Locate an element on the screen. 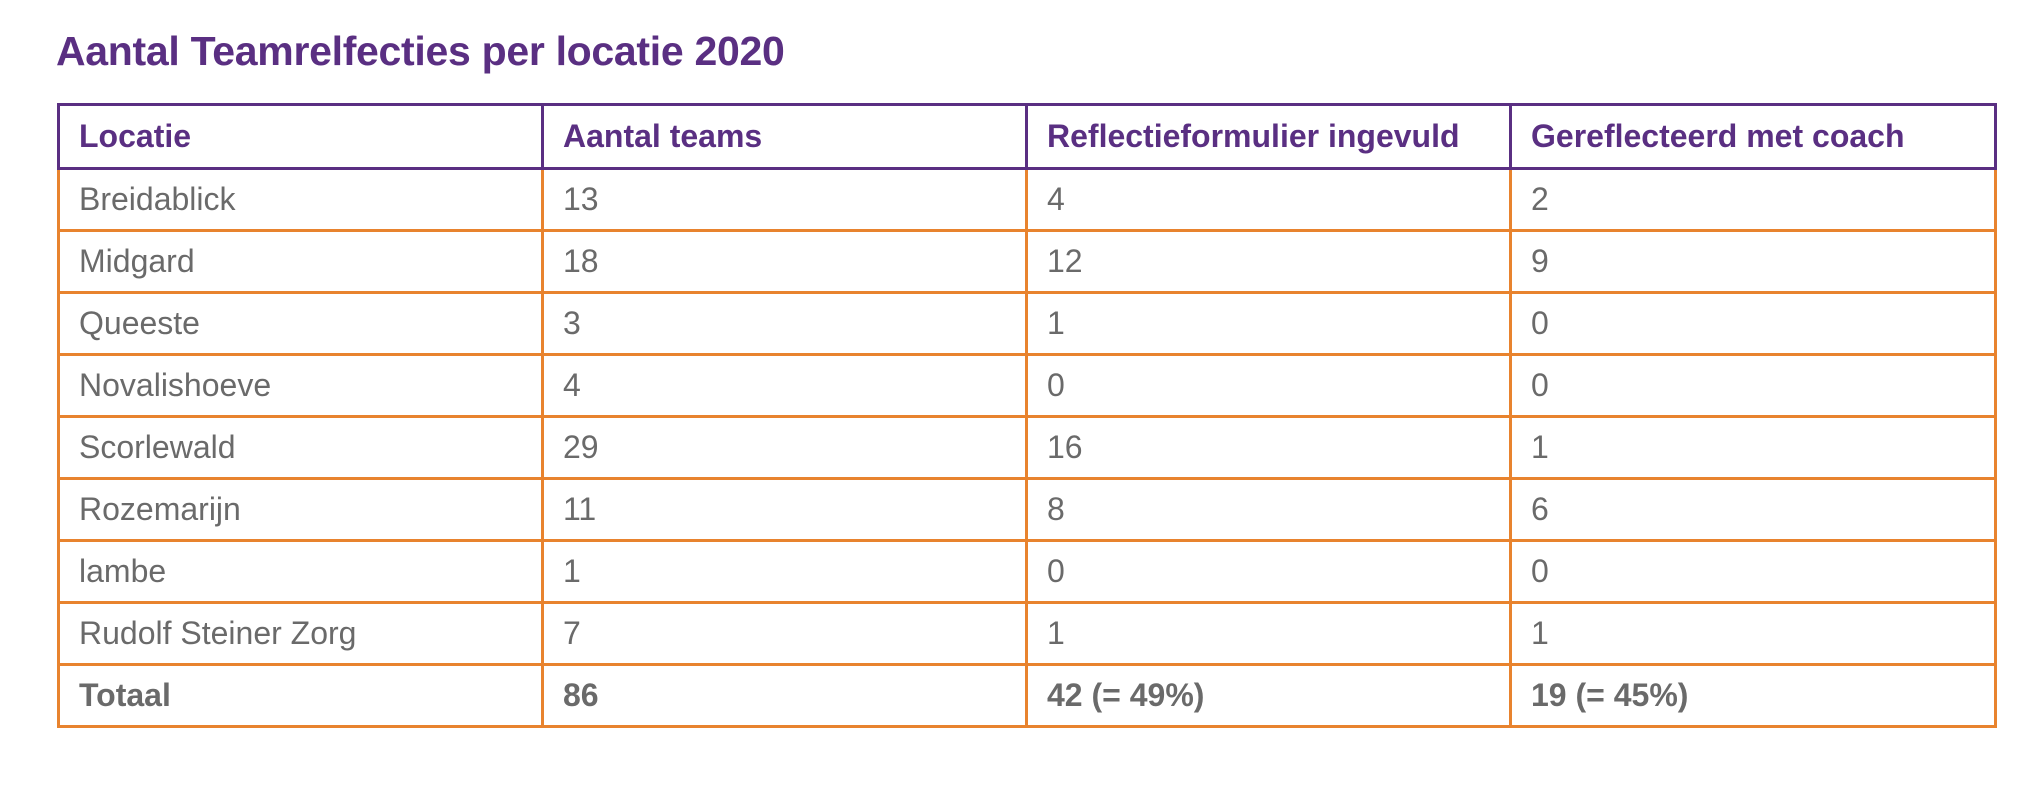  total-label: Totaal is located at coordinates (300, 695).